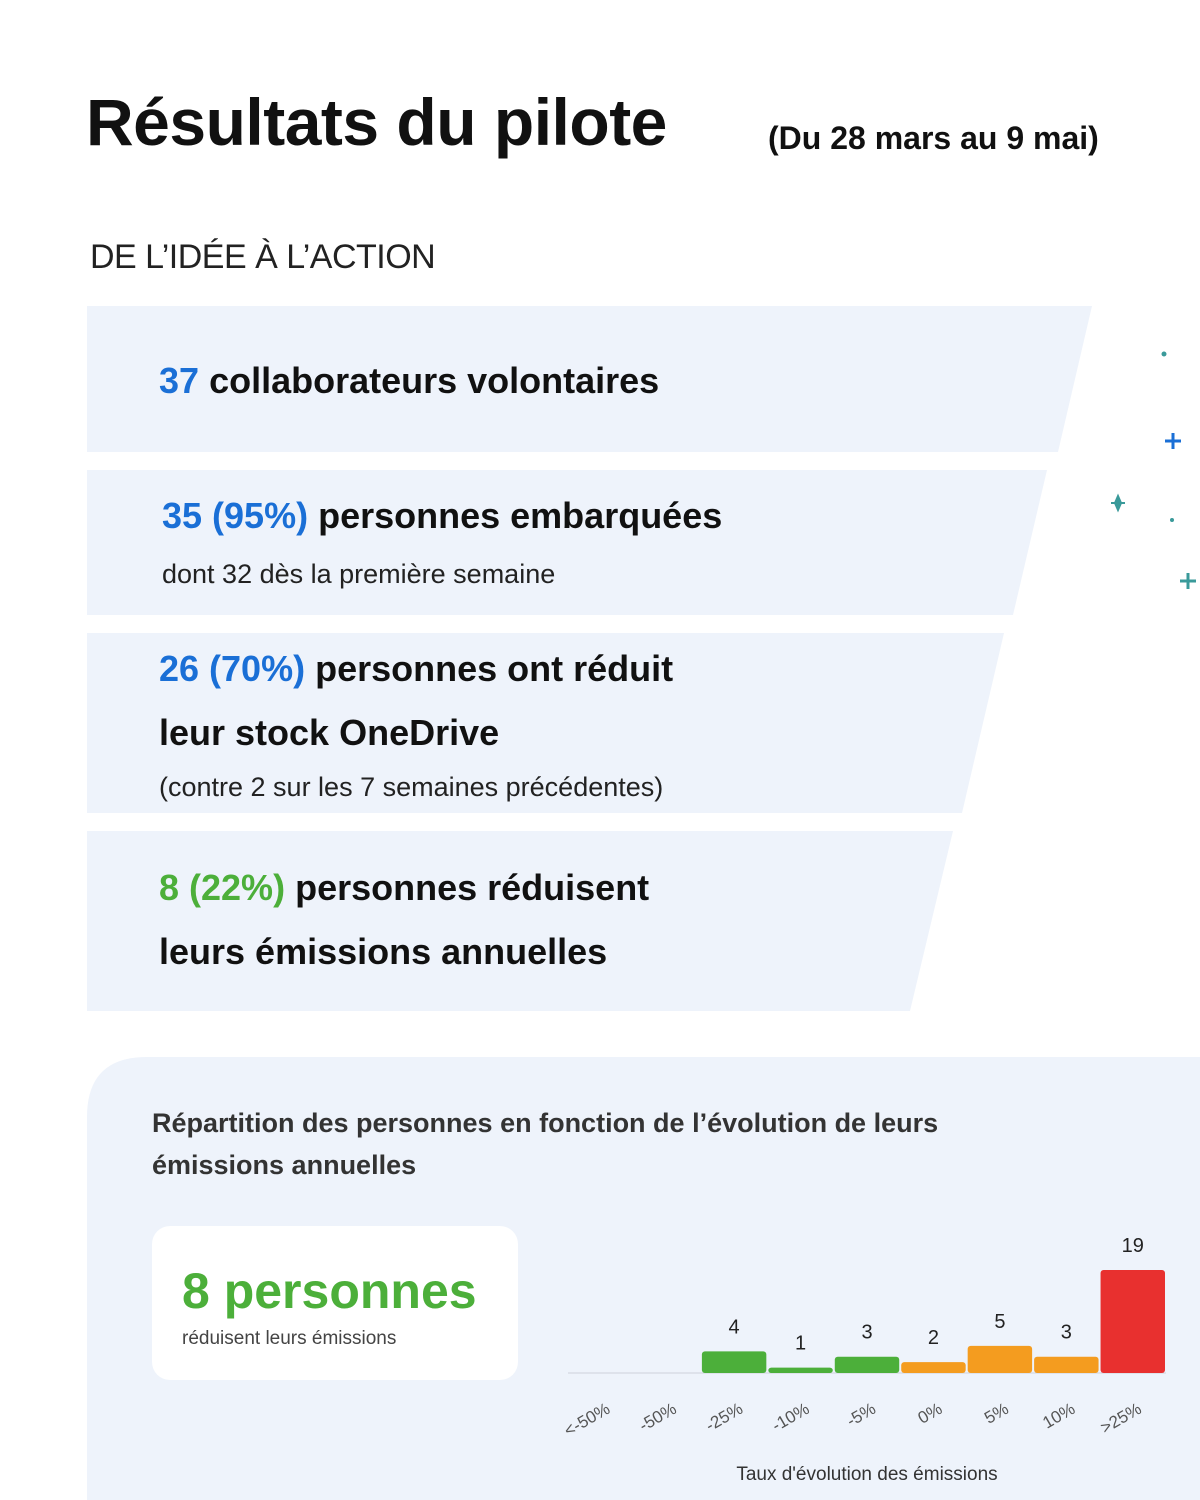  What do you see at coordinates (289, 1338) in the screenshot?
I see `highlight-caption: réduisent leurs émissions` at bounding box center [289, 1338].